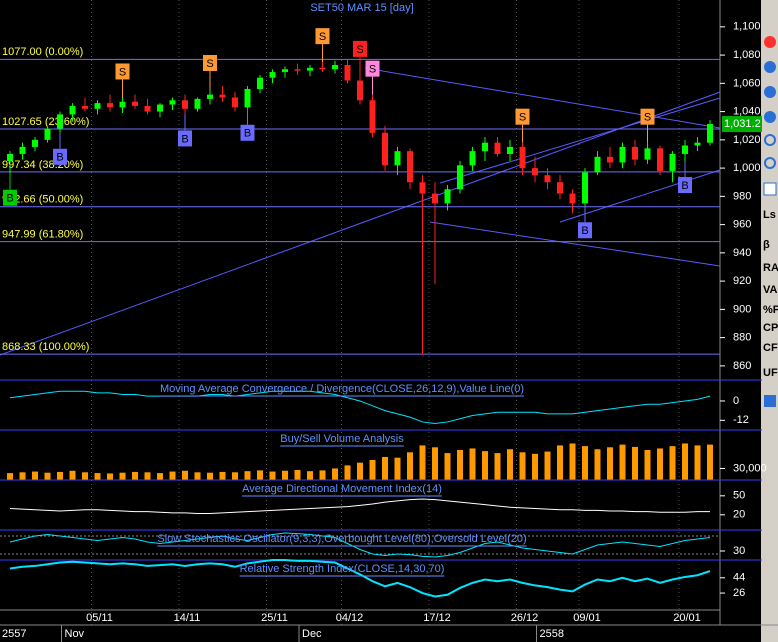 The height and width of the screenshot is (642, 778). What do you see at coordinates (739, 515) in the screenshot?
I see `y-tick-label: 20` at bounding box center [739, 515].